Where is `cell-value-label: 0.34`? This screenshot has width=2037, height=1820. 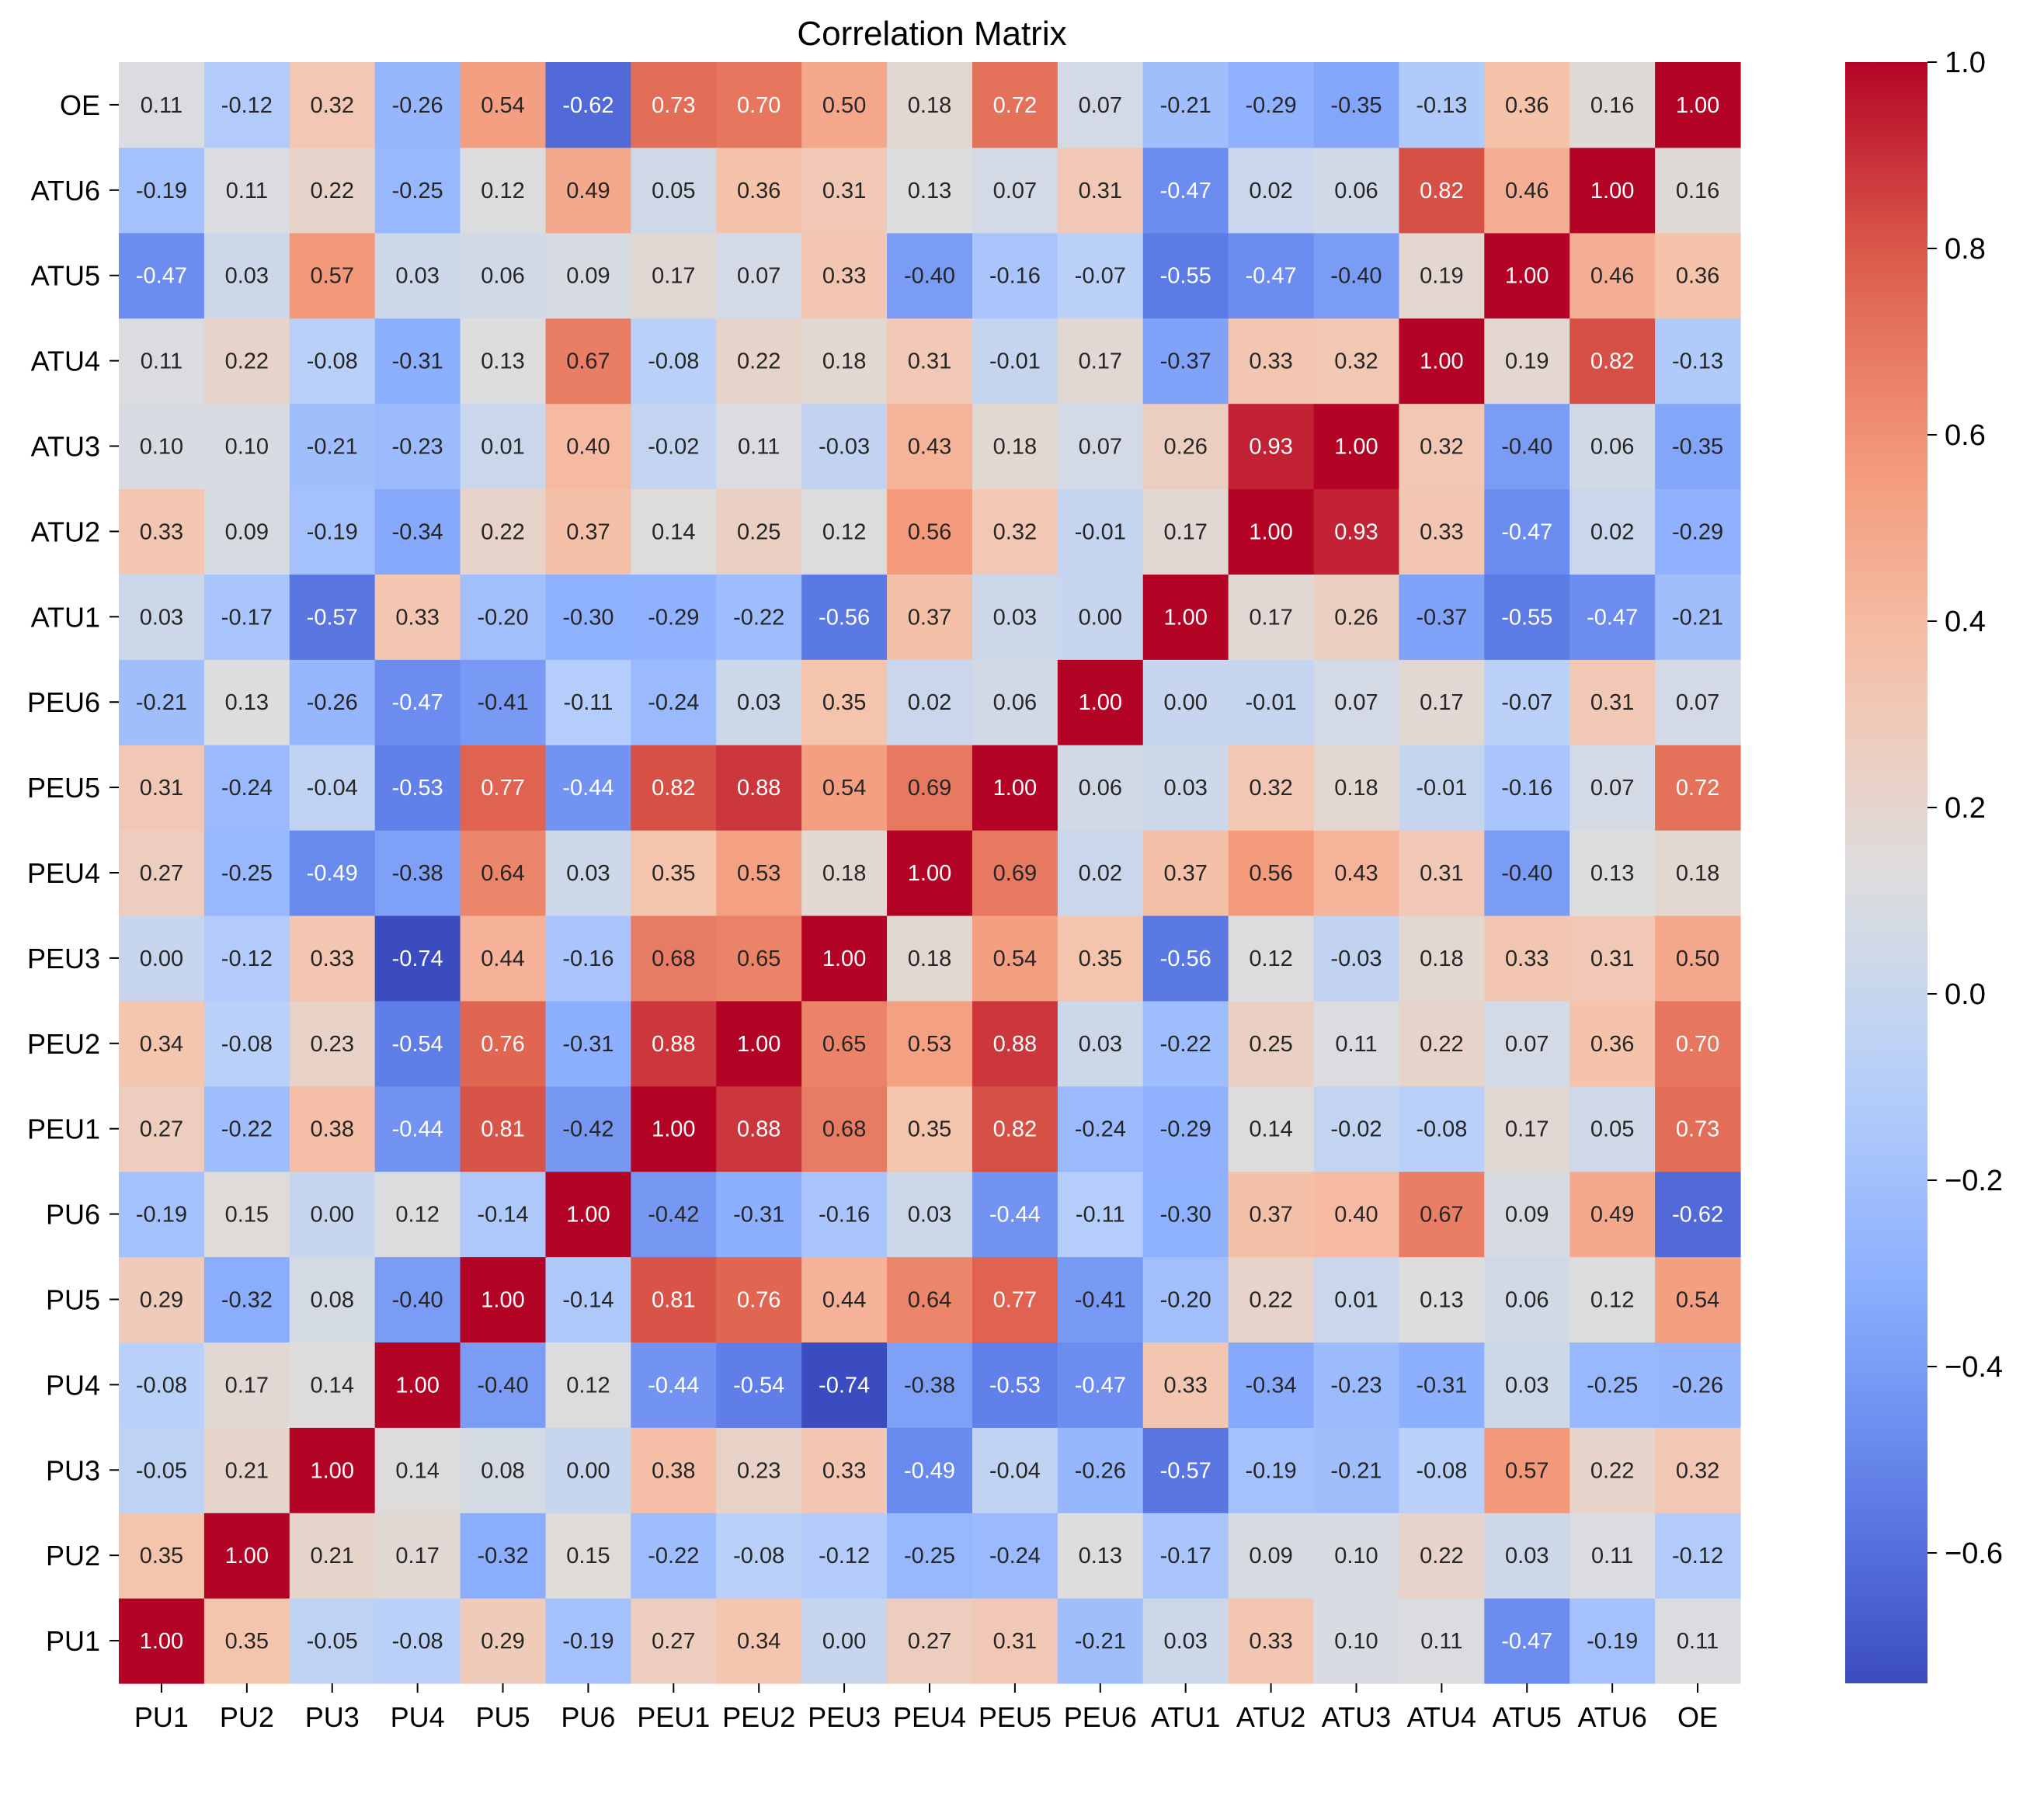 cell-value-label: 0.34 is located at coordinates (161, 1045).